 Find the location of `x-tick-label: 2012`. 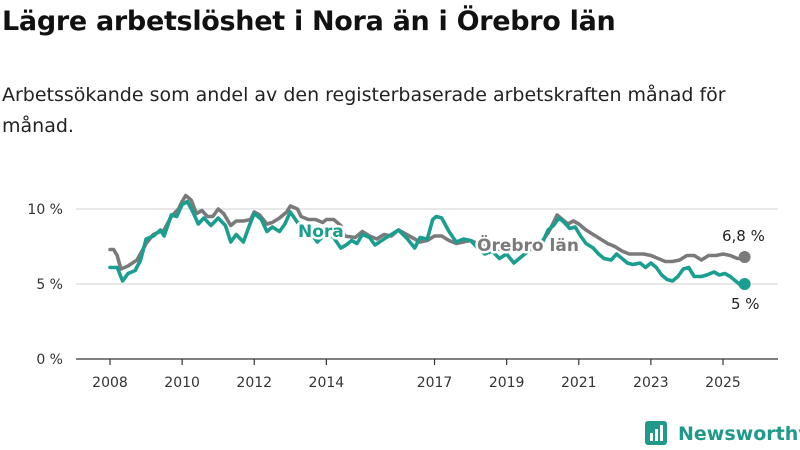

x-tick-label: 2012 is located at coordinates (254, 383).